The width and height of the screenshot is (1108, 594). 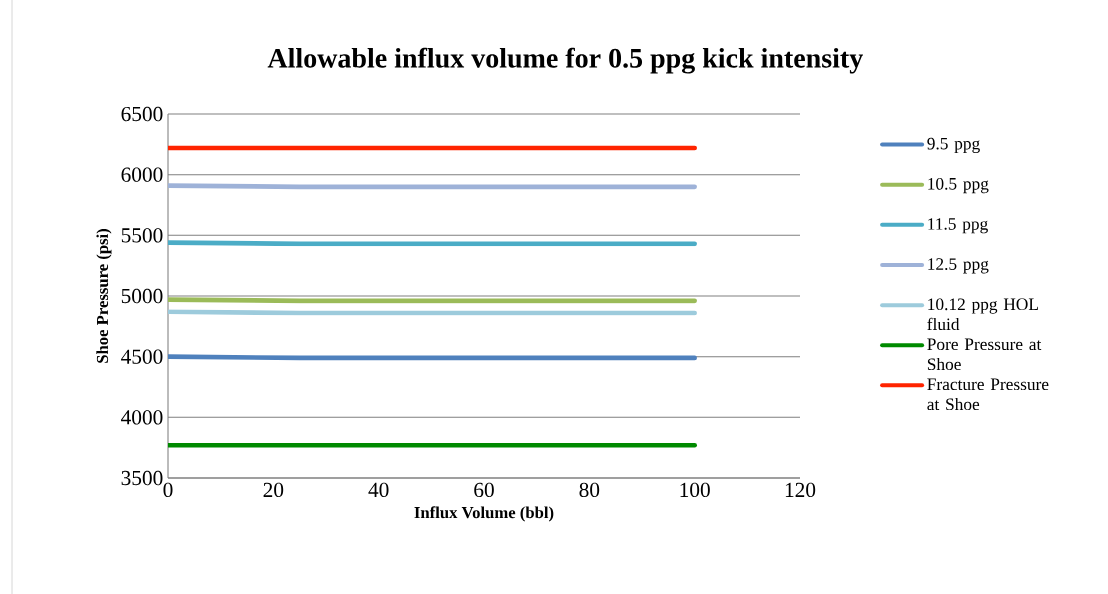 What do you see at coordinates (142, 174) in the screenshot?
I see `y-tick-label: 6000` at bounding box center [142, 174].